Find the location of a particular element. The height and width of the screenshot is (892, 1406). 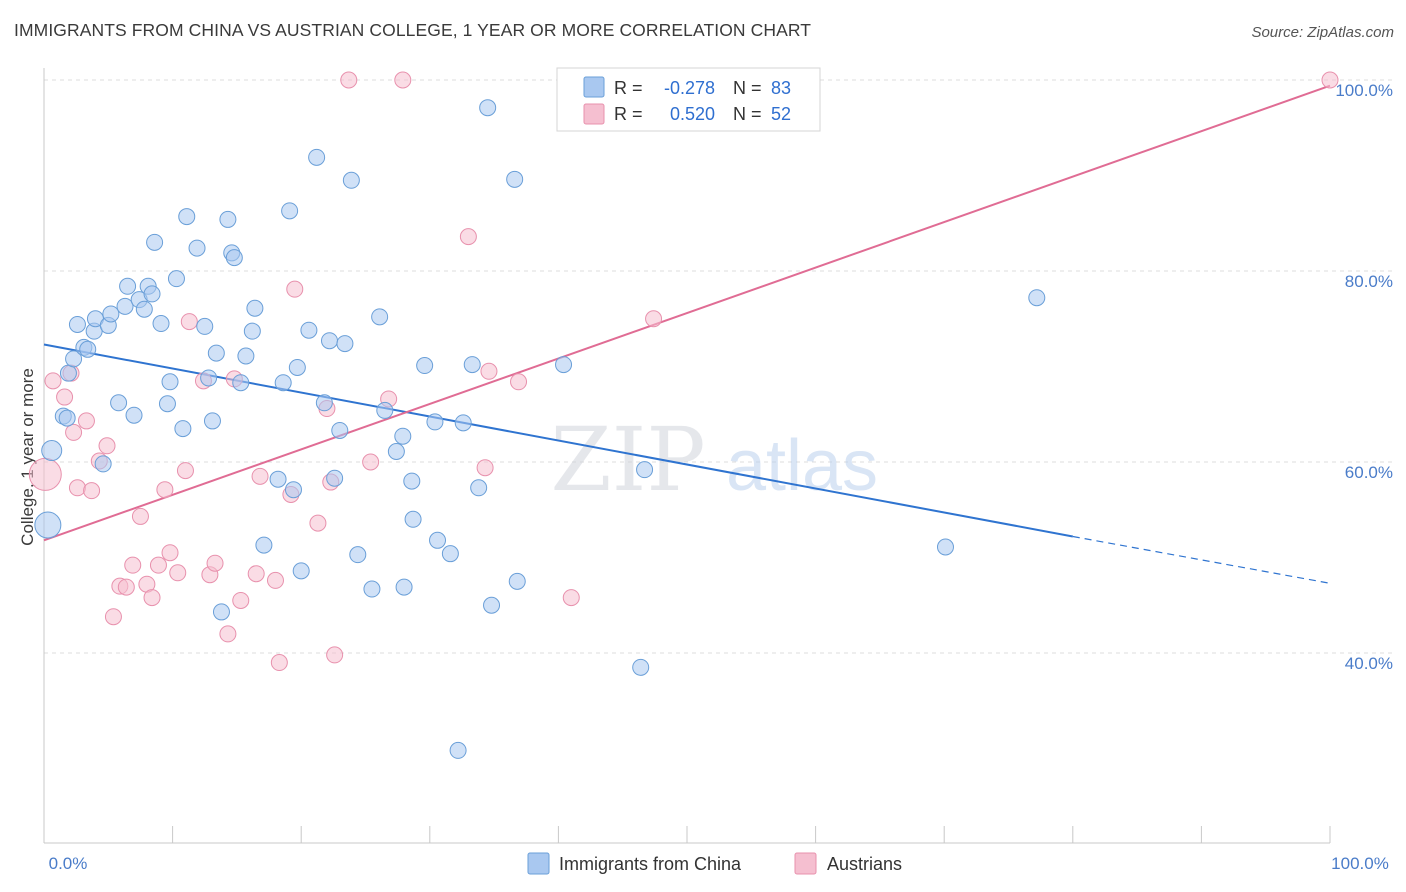

china-trend-extension is located at coordinates (1201, 559).